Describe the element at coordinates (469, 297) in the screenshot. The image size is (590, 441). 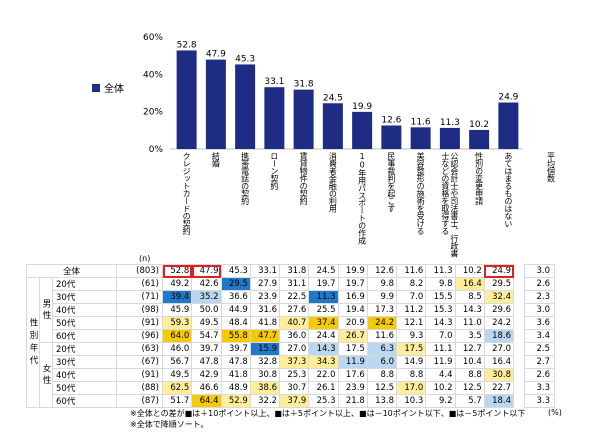
I see `table-cell: 8.5` at that location.